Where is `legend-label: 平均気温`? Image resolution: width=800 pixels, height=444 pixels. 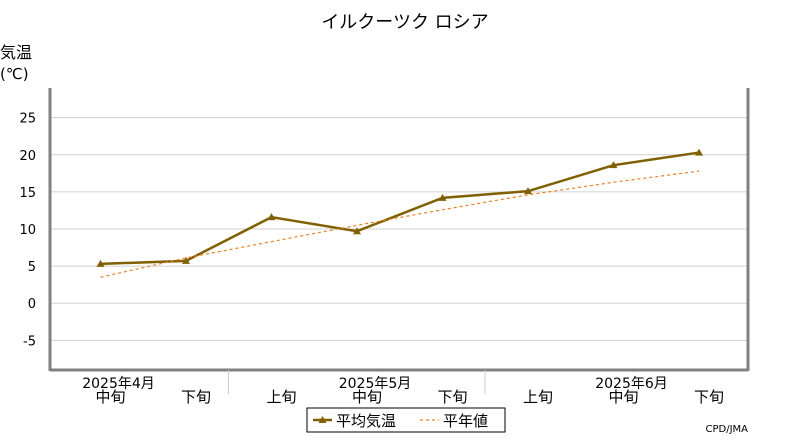
legend-label: 平均気温 is located at coordinates (366, 421).